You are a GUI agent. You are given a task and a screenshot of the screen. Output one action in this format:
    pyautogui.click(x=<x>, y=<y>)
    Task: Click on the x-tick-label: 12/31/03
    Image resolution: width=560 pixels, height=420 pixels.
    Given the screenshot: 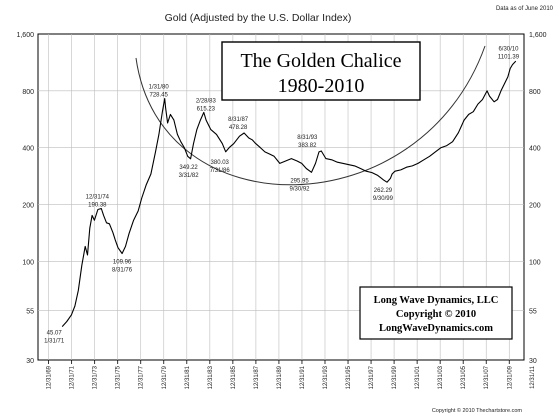 What is the action you would take?
    pyautogui.click(x=441, y=377)
    